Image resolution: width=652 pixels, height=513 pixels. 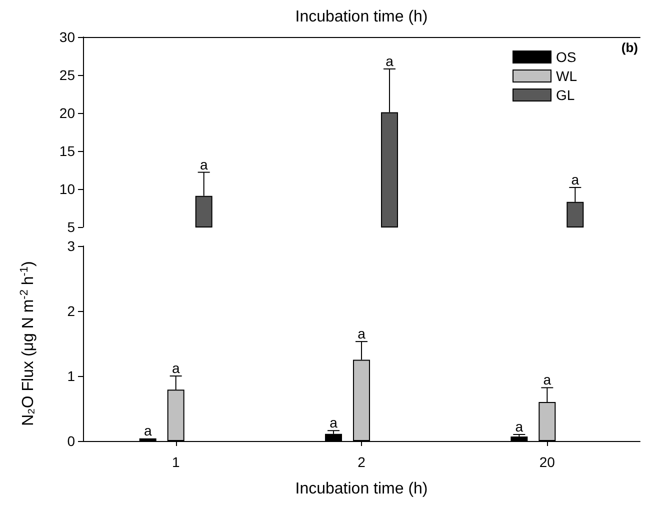 I want to click on legend-label: WL, so click(x=567, y=76).